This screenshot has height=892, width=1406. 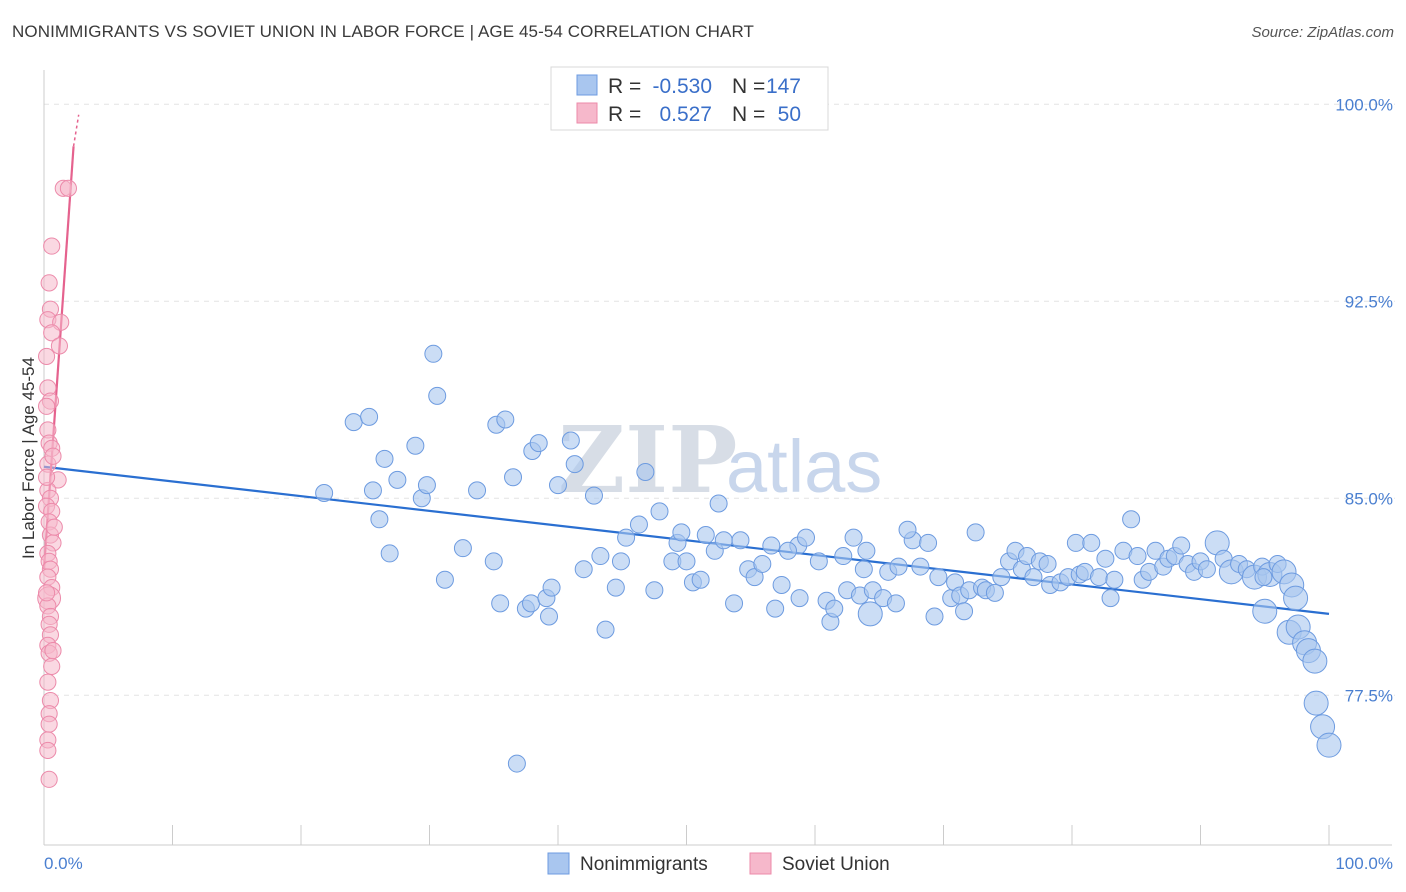 I want to click on legend-n-value-2: 50, so click(x=789, y=114).